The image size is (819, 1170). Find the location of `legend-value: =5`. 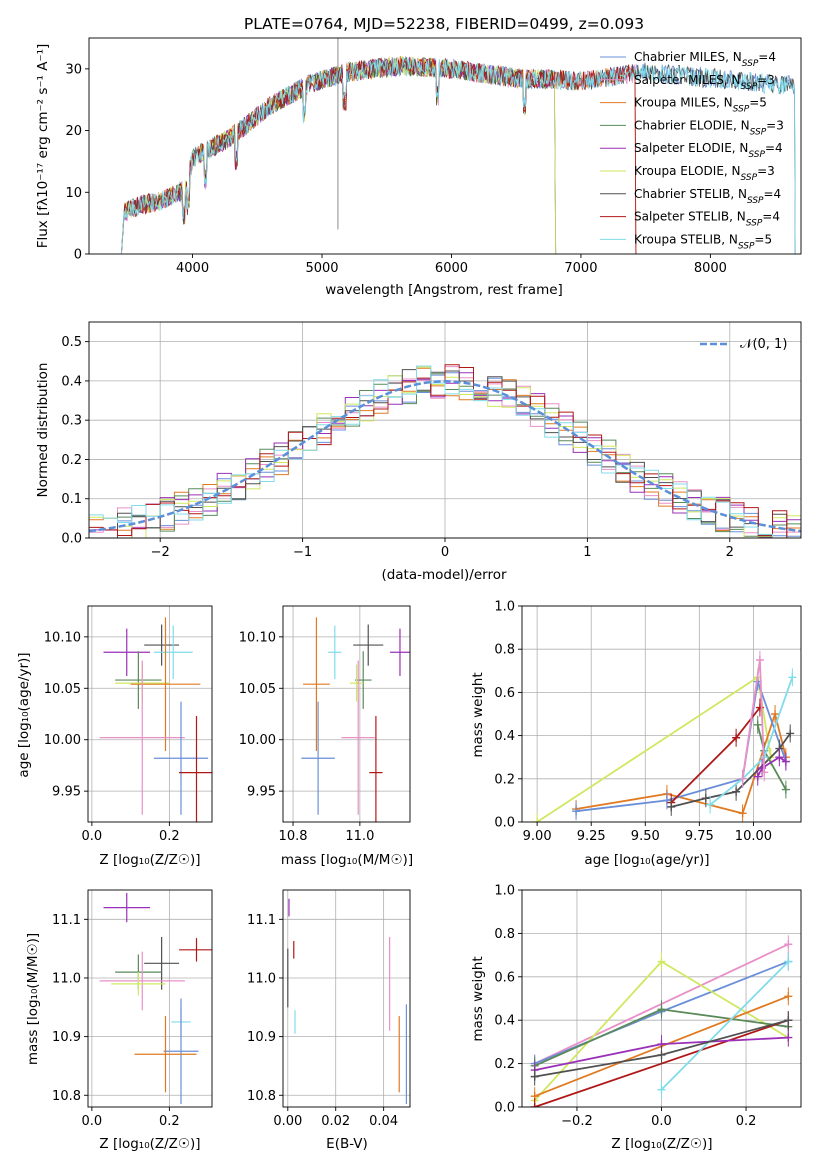

legend-value: =5 is located at coordinates (758, 103).